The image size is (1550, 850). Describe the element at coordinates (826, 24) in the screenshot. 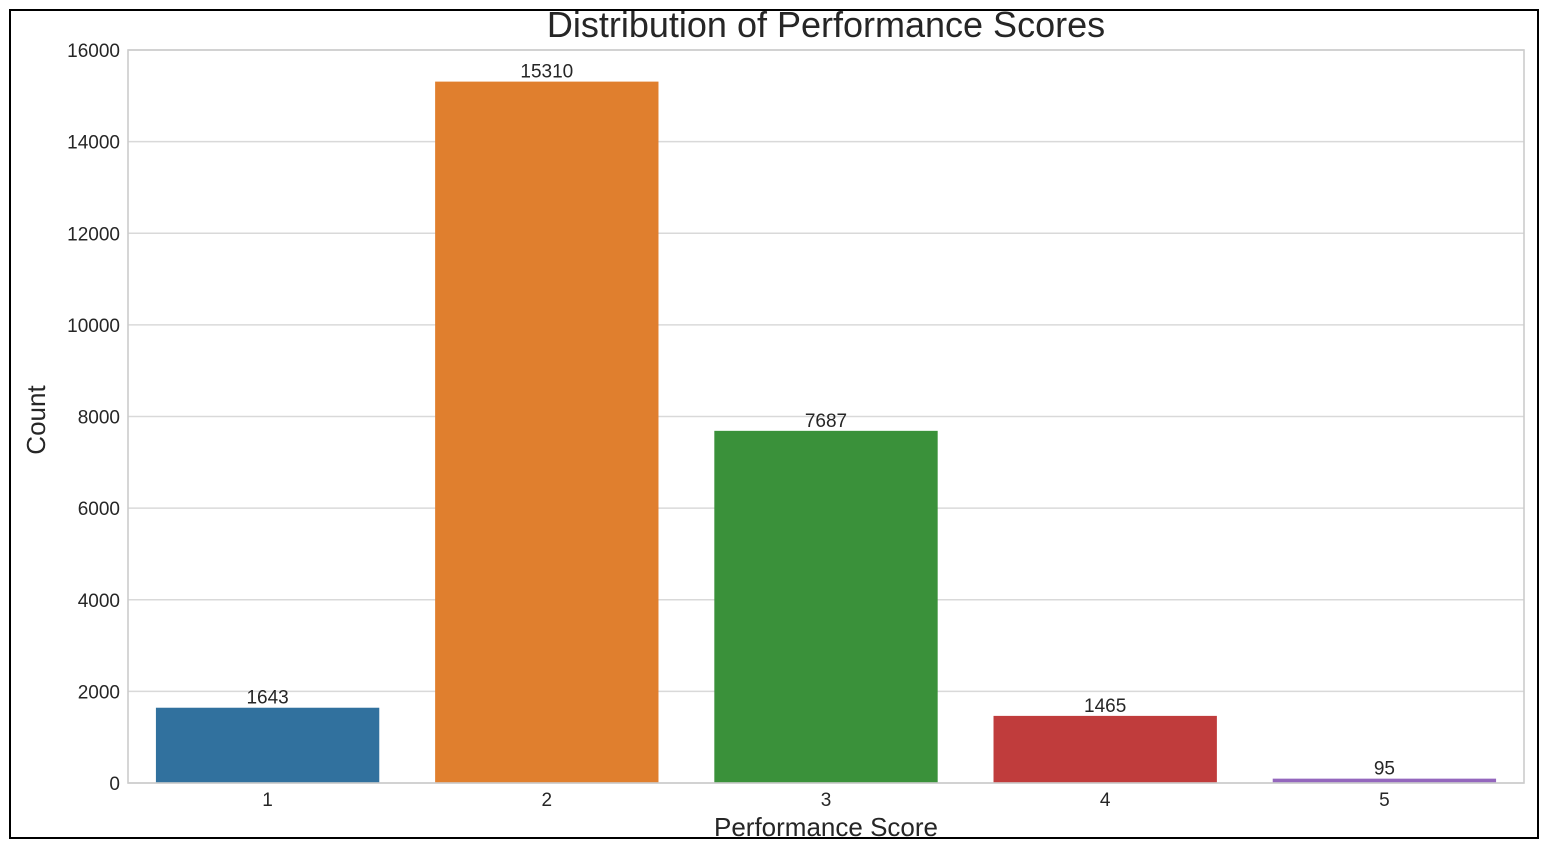

I see `chart-title: Distribution of Performance Scores` at that location.